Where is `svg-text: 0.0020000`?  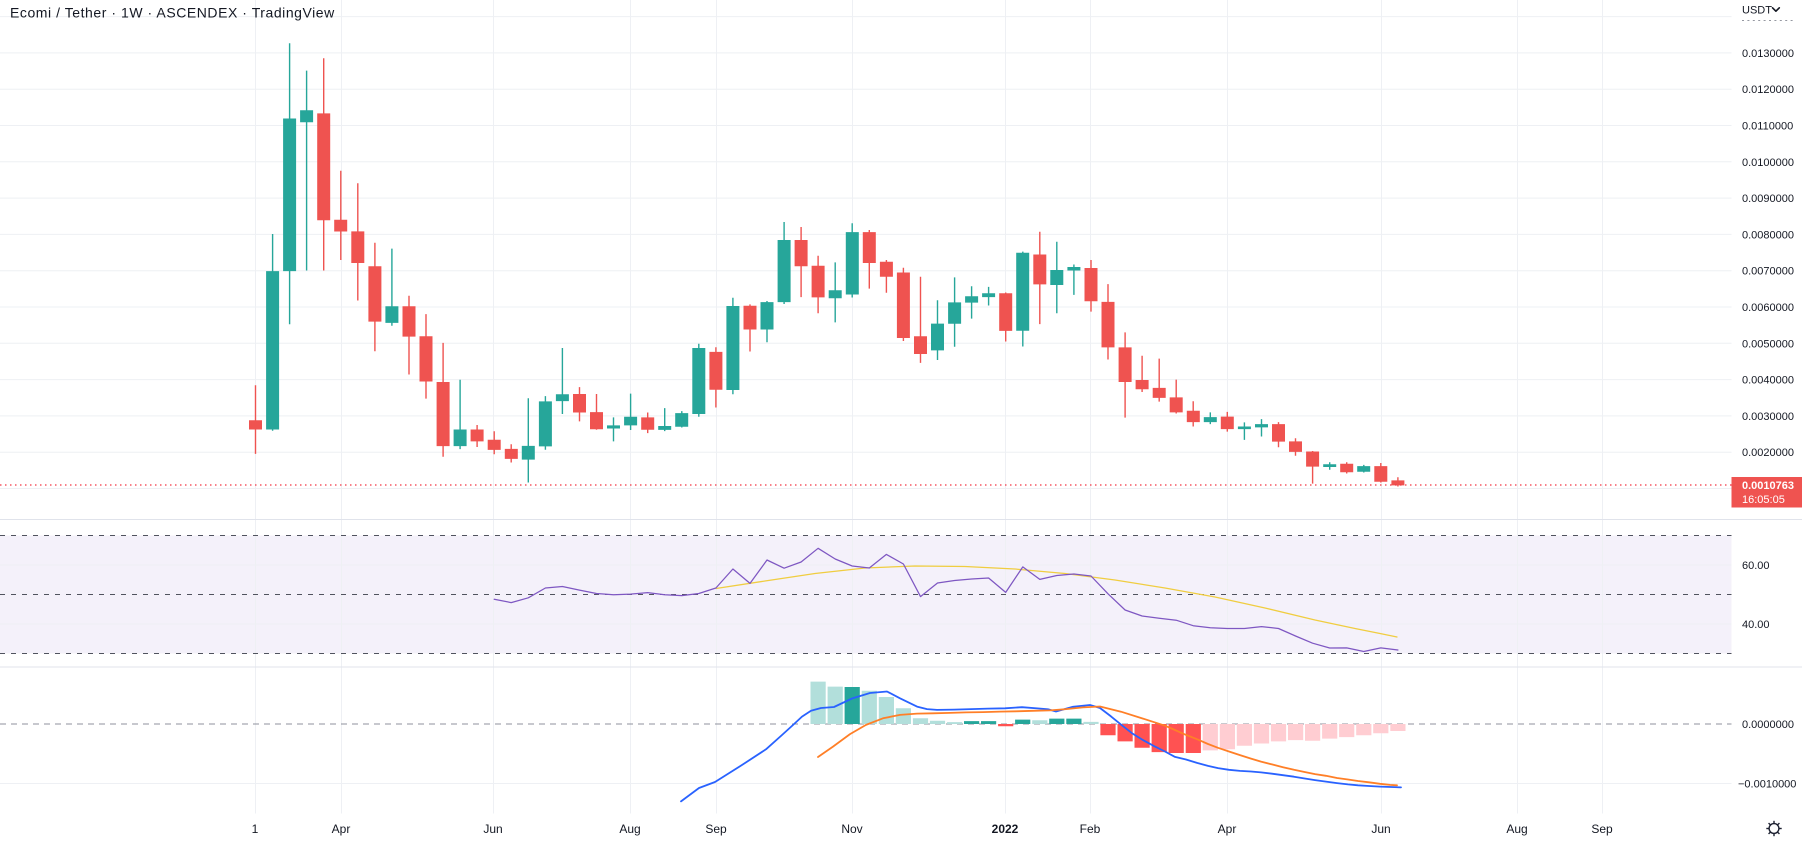 svg-text: 0.0020000 is located at coordinates (1768, 453).